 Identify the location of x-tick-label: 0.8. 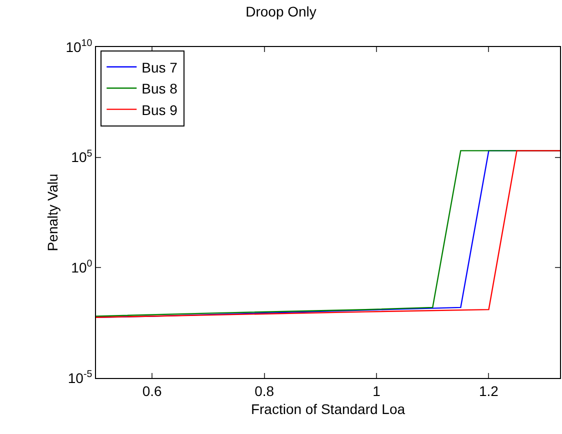
(264, 390).